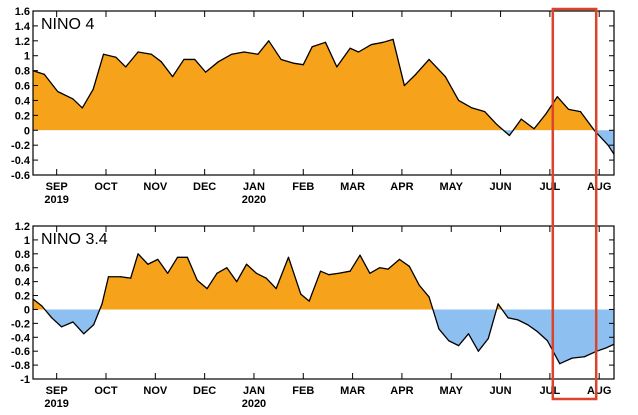  Describe the element at coordinates (155, 391) in the screenshot. I see `nino34-xtick-label: NOV` at that location.